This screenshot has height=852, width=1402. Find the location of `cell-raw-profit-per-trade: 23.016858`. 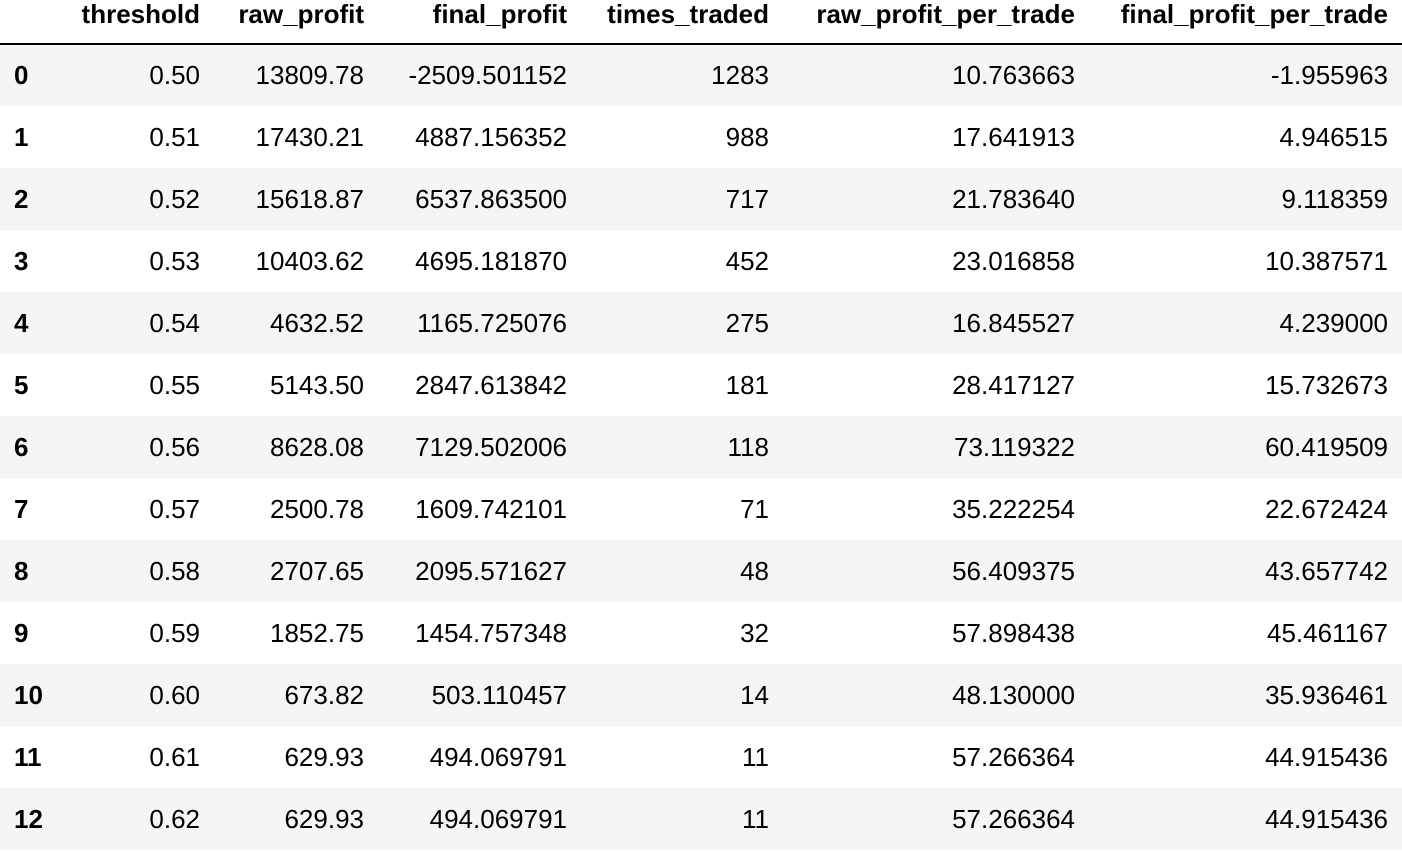

cell-raw-profit-per-trade: 23.016858 is located at coordinates (1013, 260).